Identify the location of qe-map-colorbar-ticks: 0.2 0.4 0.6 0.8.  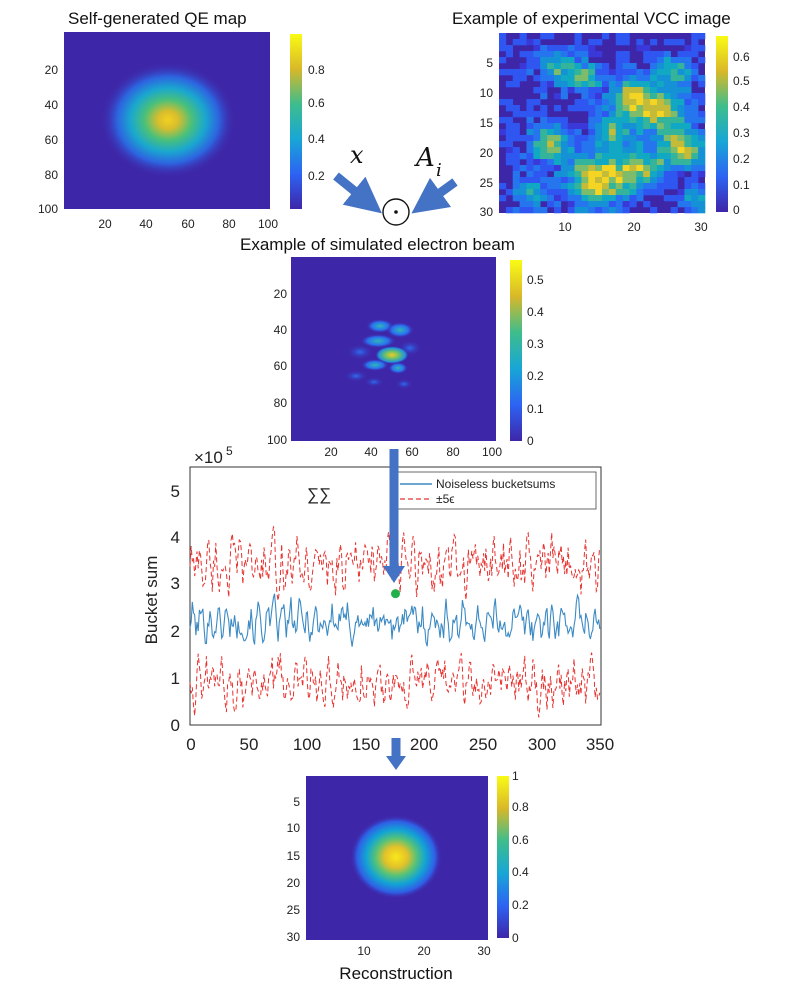
(316, 123).